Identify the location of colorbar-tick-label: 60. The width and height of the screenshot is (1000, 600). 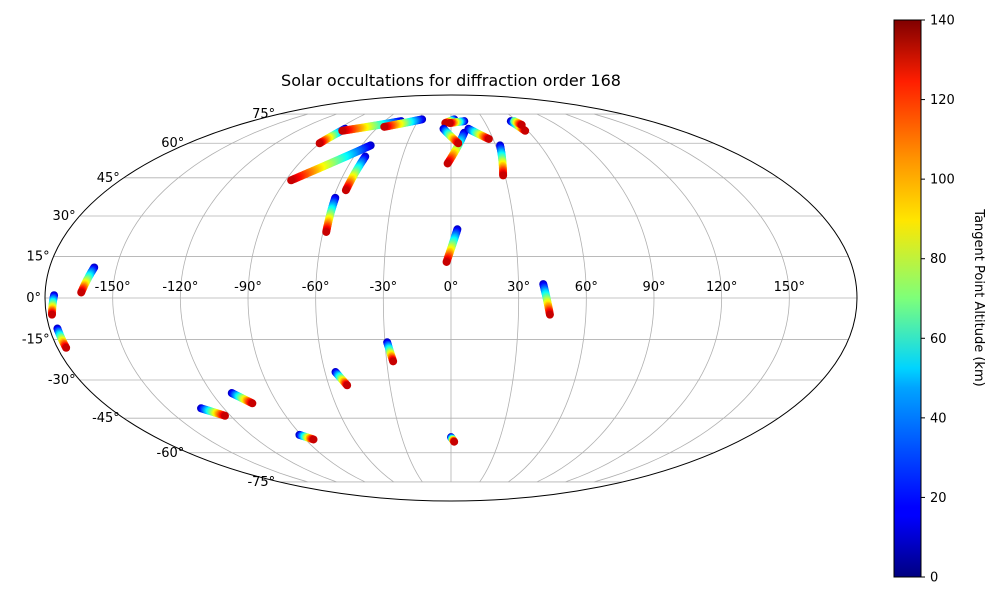
(938, 339).